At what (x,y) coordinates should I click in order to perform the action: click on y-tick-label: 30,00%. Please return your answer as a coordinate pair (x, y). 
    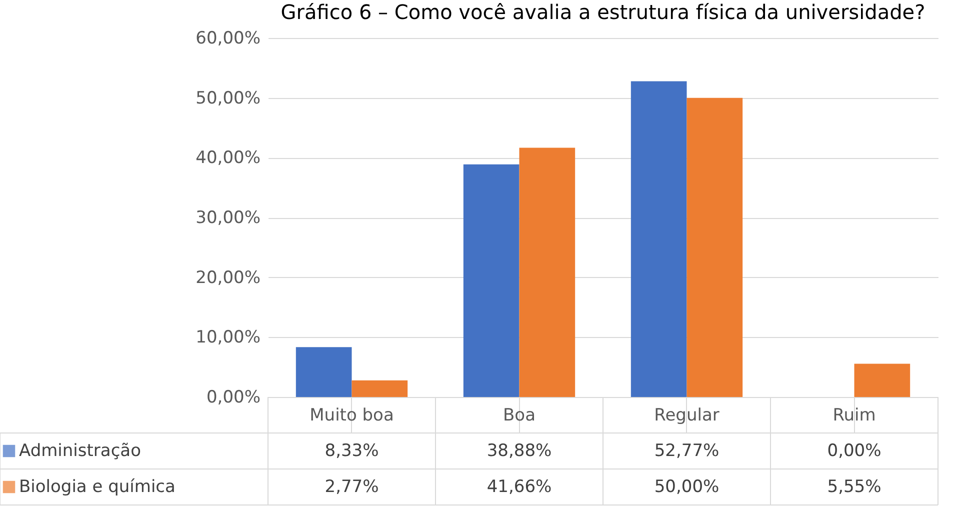
    Looking at the image, I should click on (228, 218).